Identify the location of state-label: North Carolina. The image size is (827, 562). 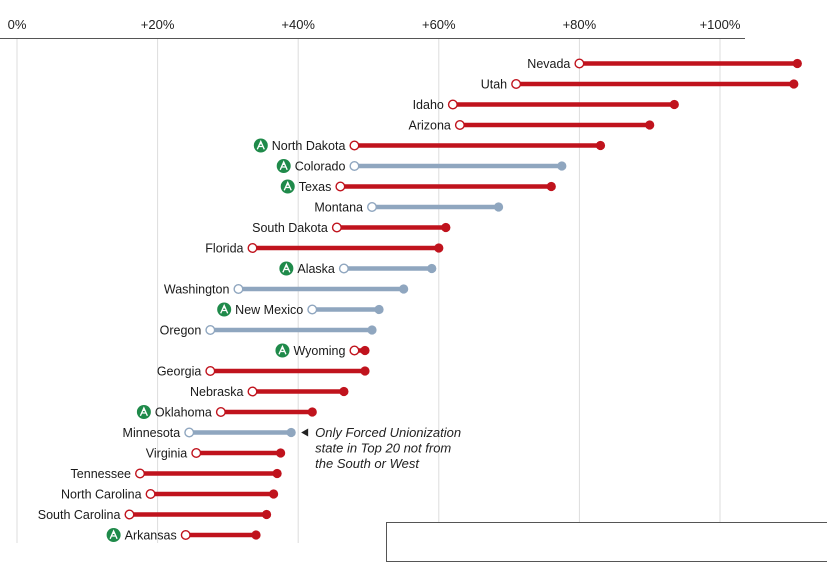
(101, 494).